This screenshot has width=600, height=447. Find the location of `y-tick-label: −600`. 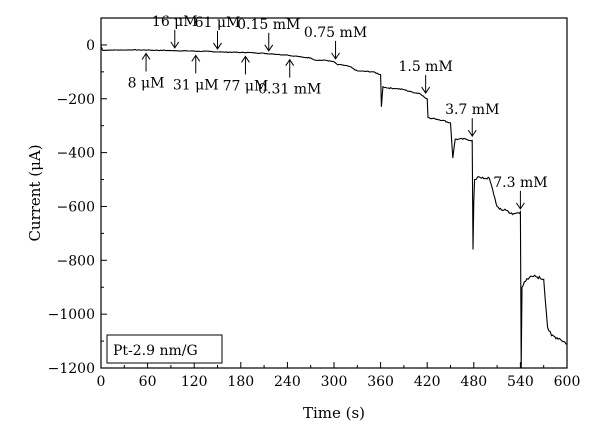

y-tick-label: −600 is located at coordinates (76, 207).